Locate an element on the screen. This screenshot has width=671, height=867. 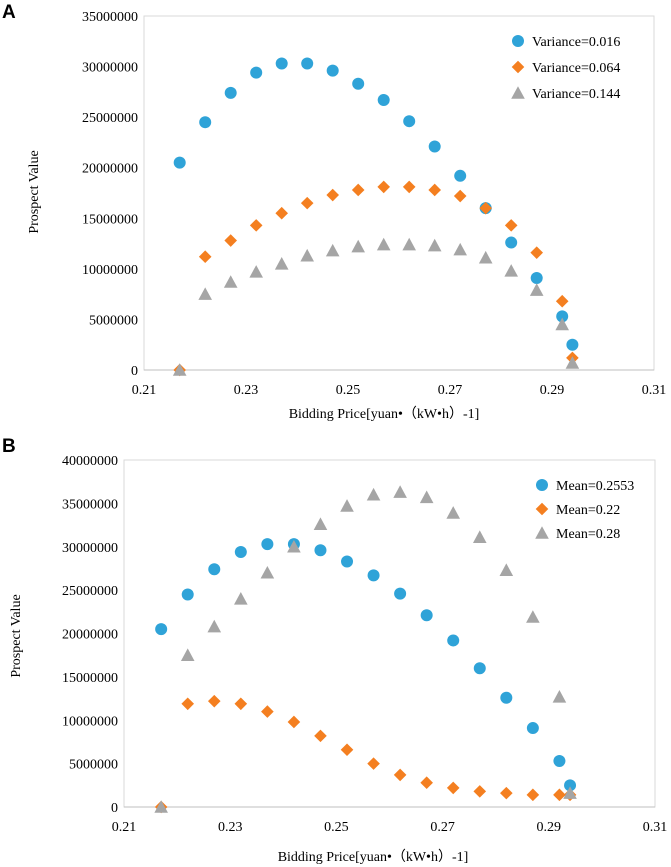
legend-label: Mean=0.2553 is located at coordinates (595, 486).